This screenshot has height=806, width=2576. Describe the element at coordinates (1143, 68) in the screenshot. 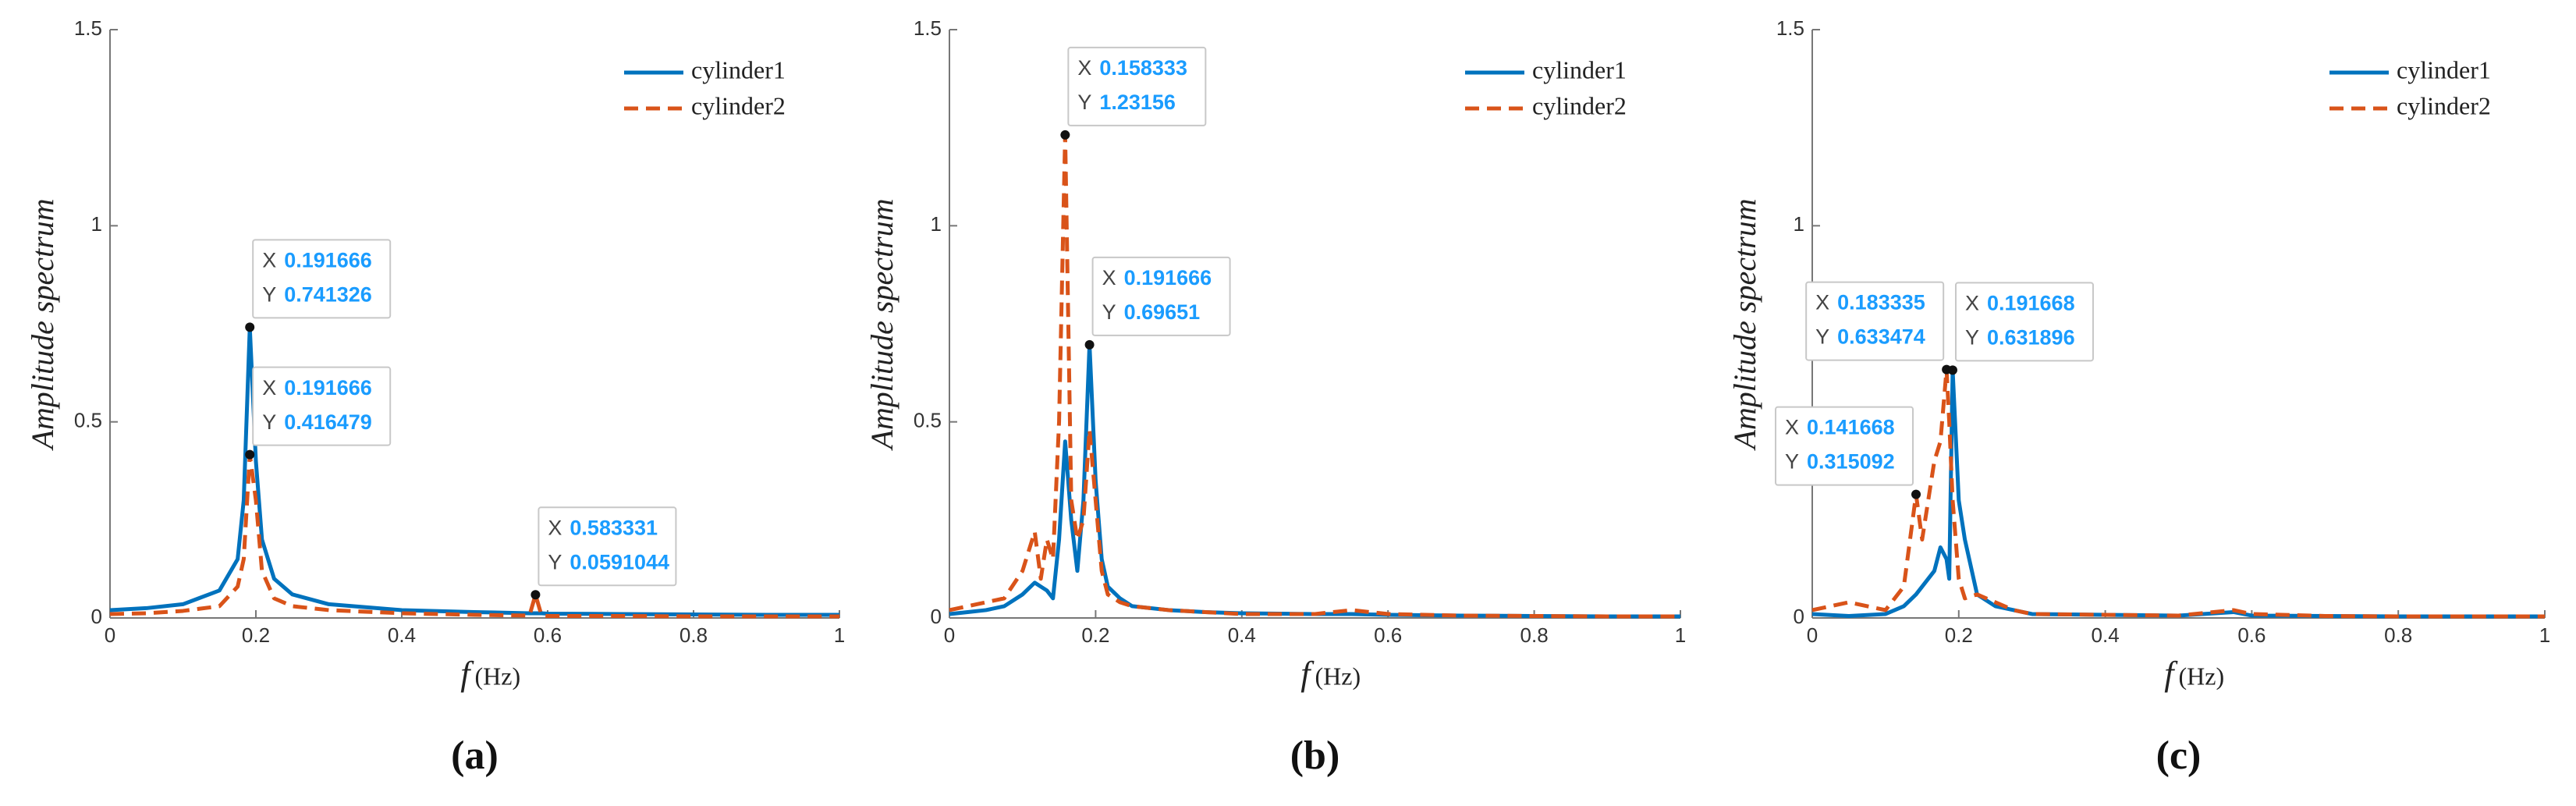

I see `datatip-value: 0.158333` at that location.